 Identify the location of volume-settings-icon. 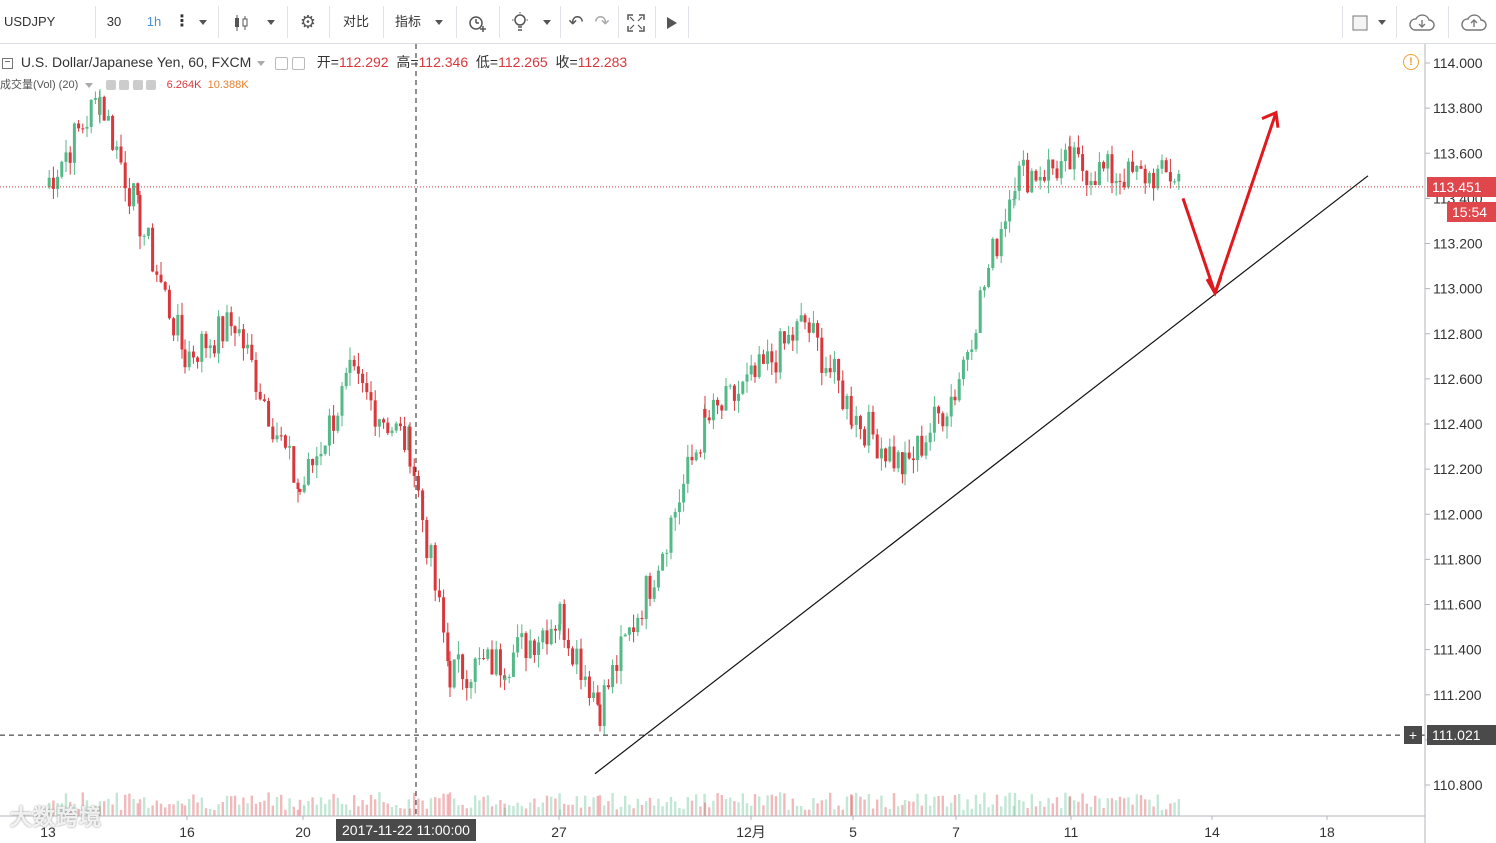
(124, 85).